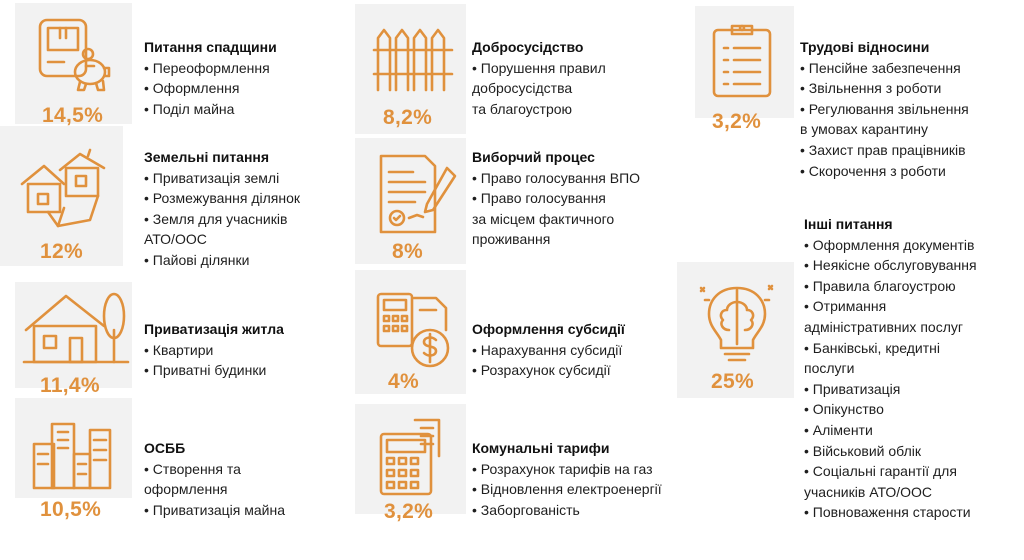  I want to click on calculator-dollar-coin-icon, so click(414, 330).